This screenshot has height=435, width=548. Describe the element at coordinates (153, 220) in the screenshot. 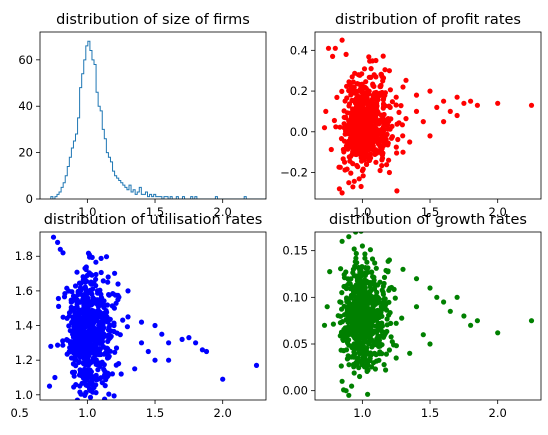

I see `chart-title: distribution of utilisation rates` at that location.